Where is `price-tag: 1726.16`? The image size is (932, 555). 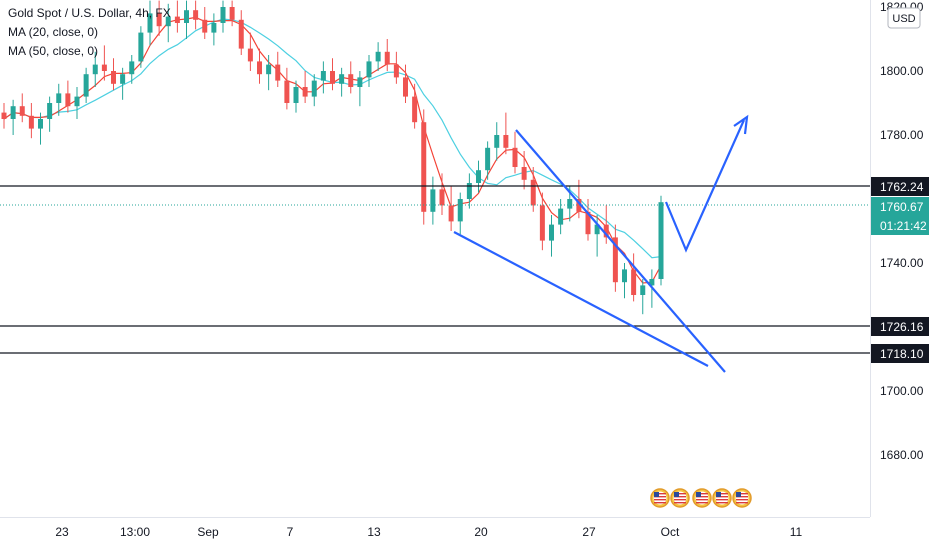
price-tag: 1726.16 is located at coordinates (900, 326).